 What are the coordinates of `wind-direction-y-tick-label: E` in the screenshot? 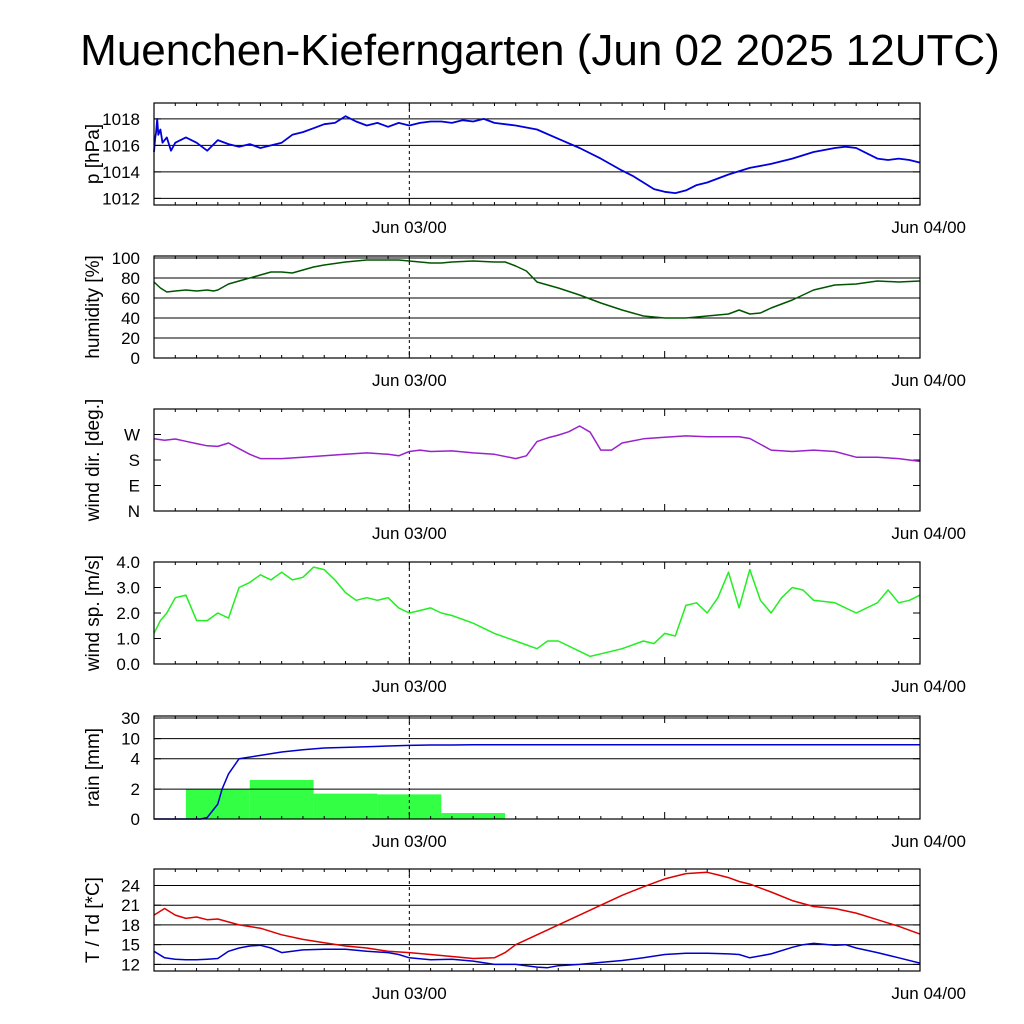 It's located at (134, 486).